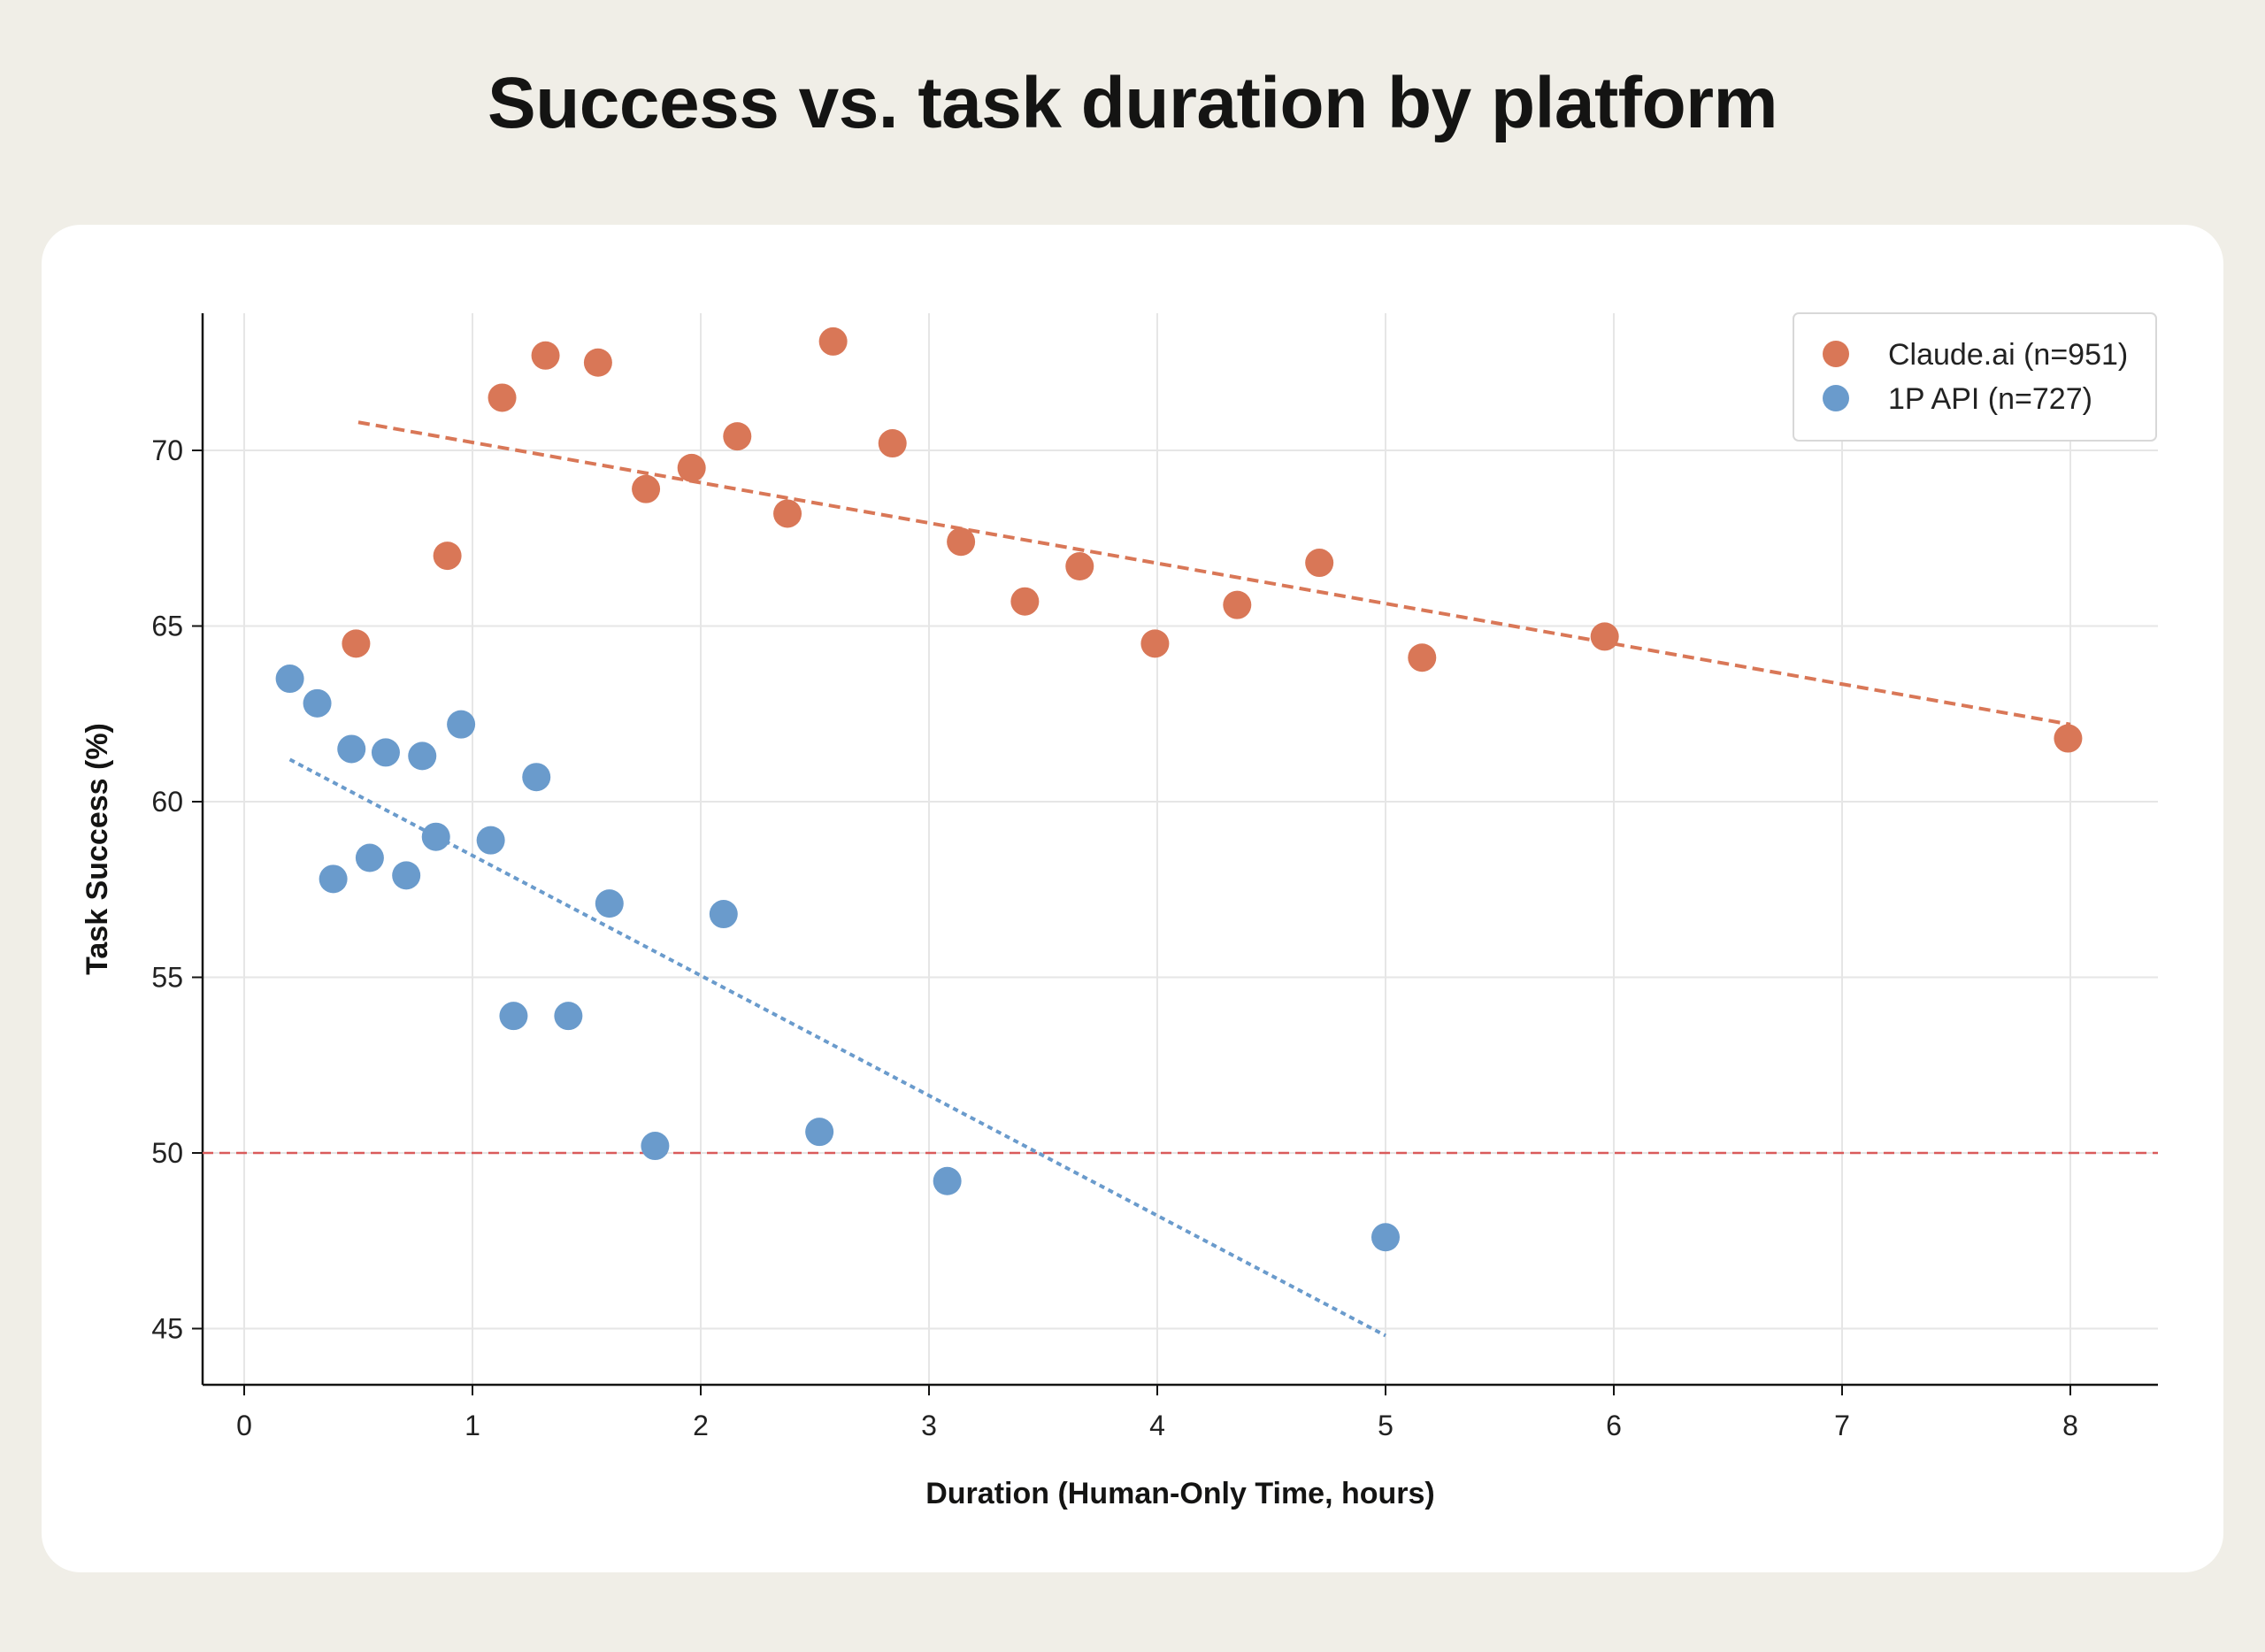  I want to click on y-tick-label: 50, so click(167, 1153).